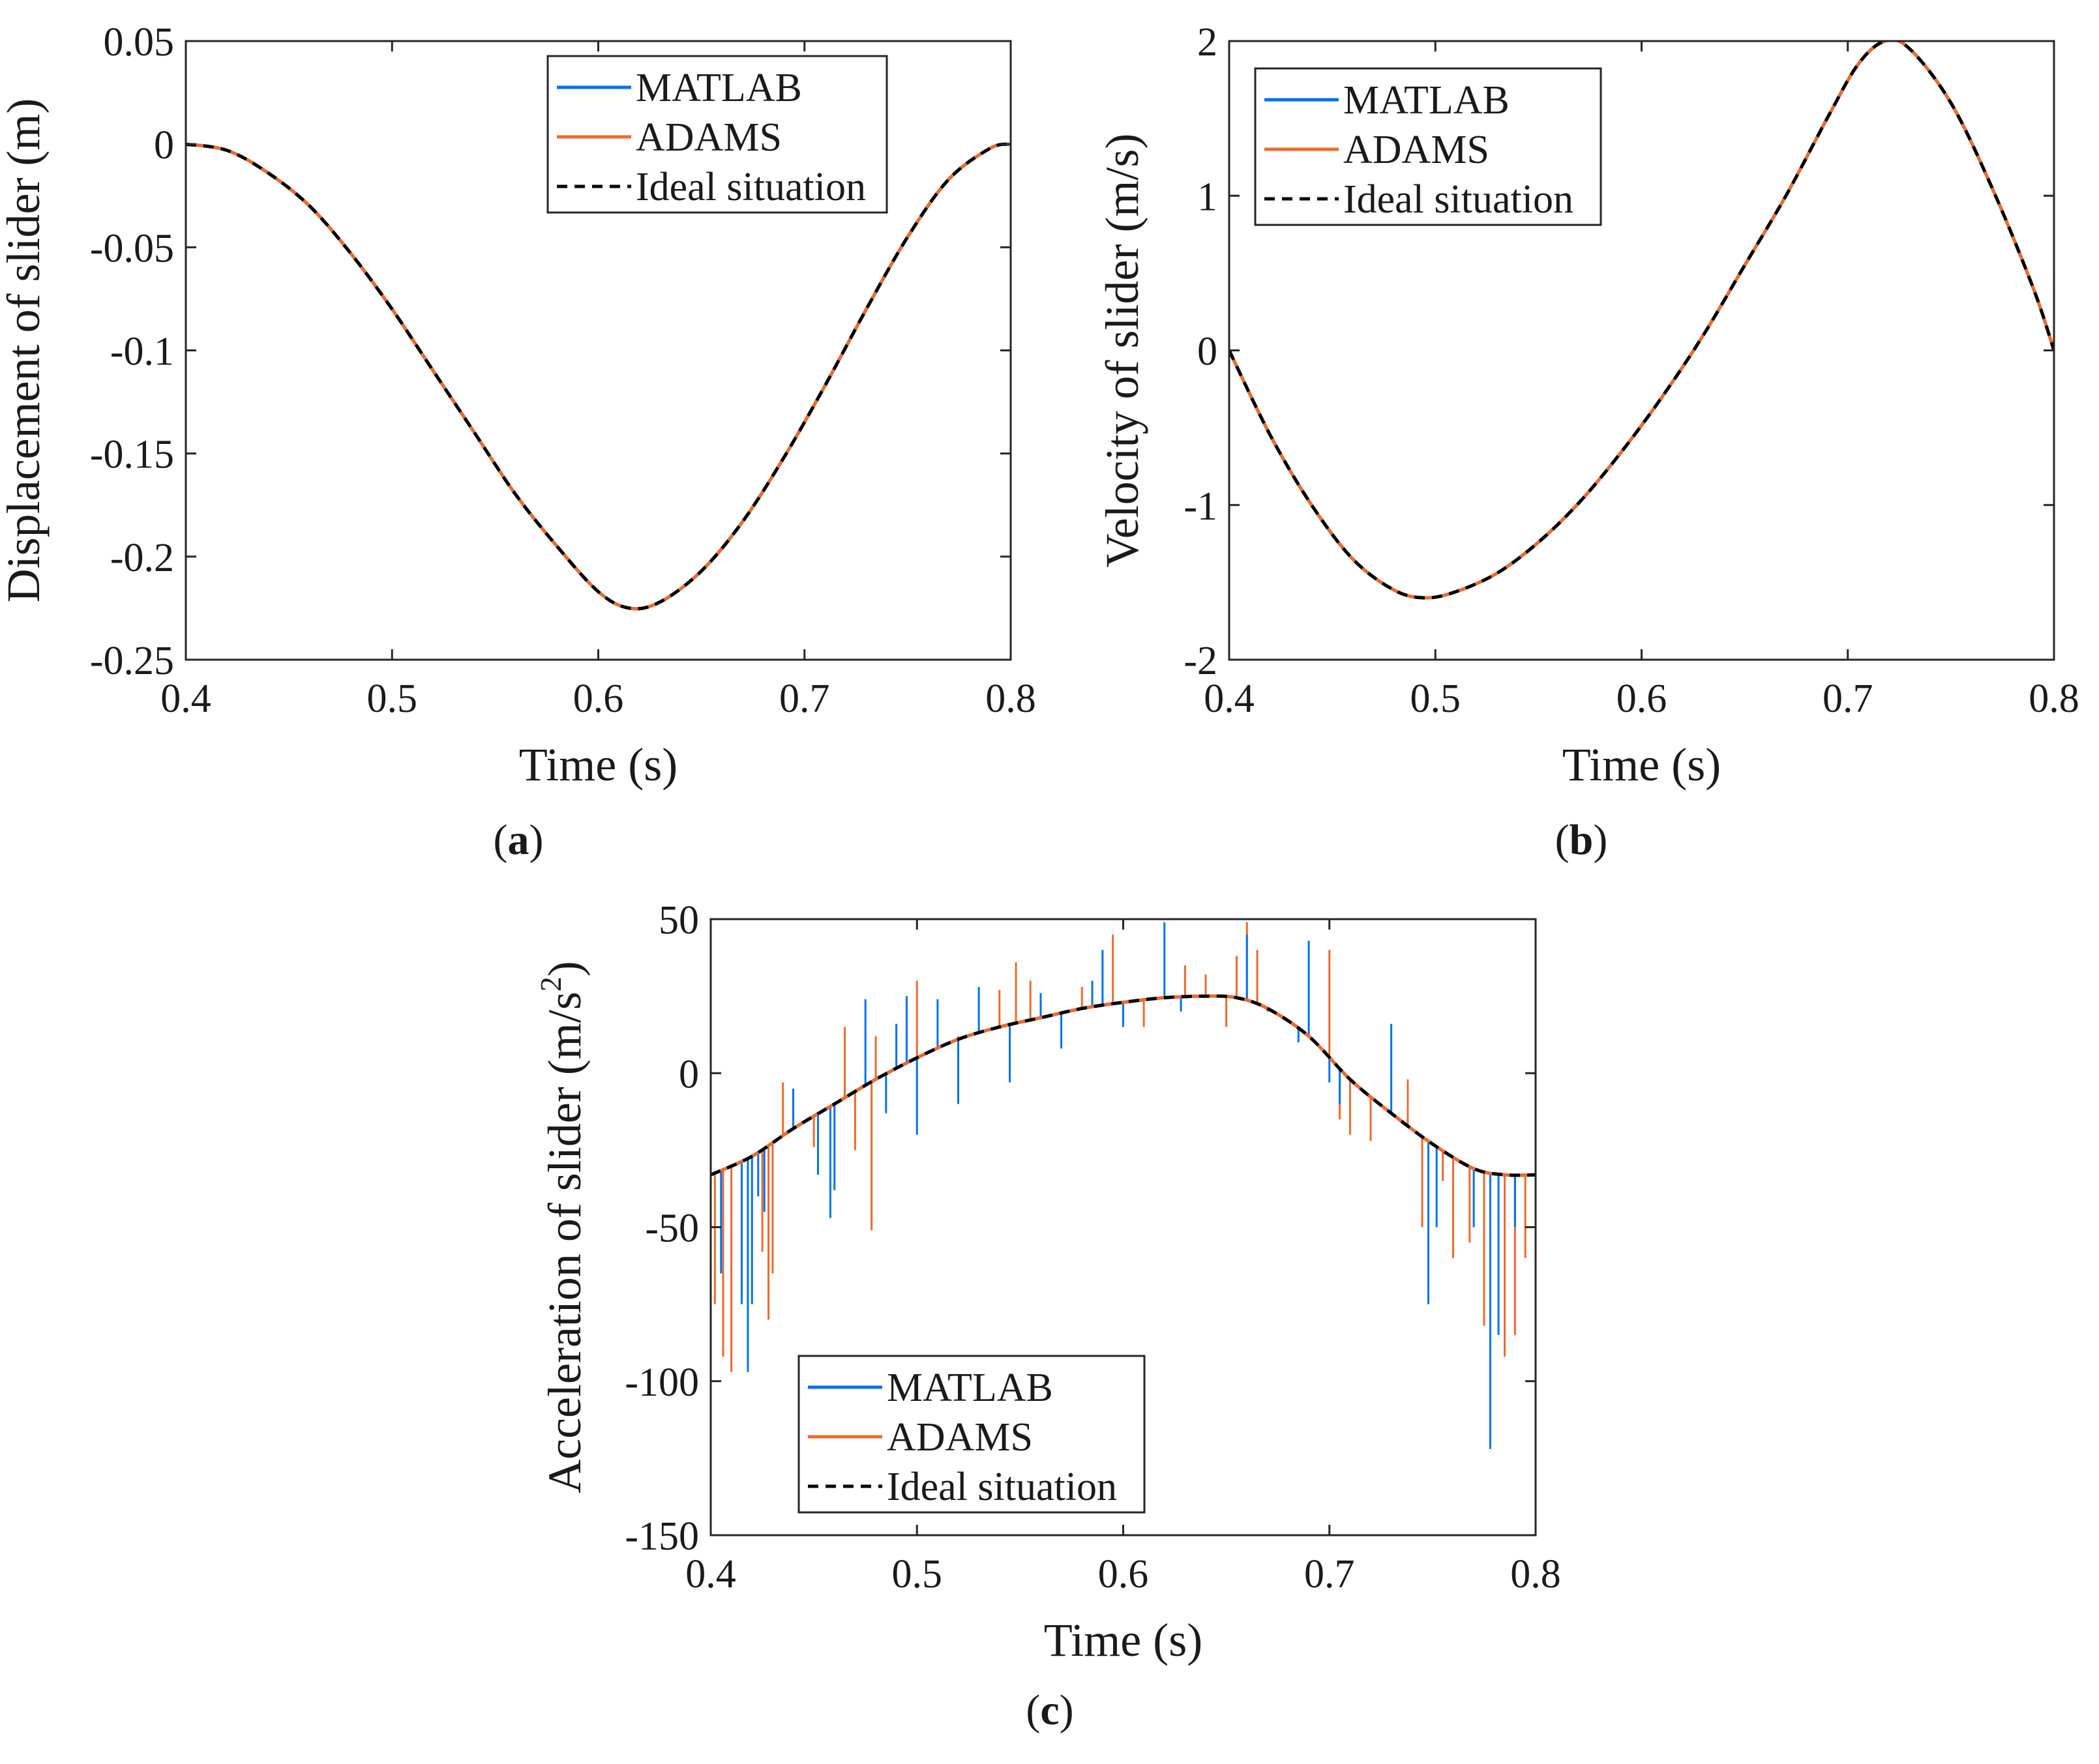 Image resolution: width=2099 pixels, height=1764 pixels. I want to click on panel-label-letter: c, so click(1049, 1710).